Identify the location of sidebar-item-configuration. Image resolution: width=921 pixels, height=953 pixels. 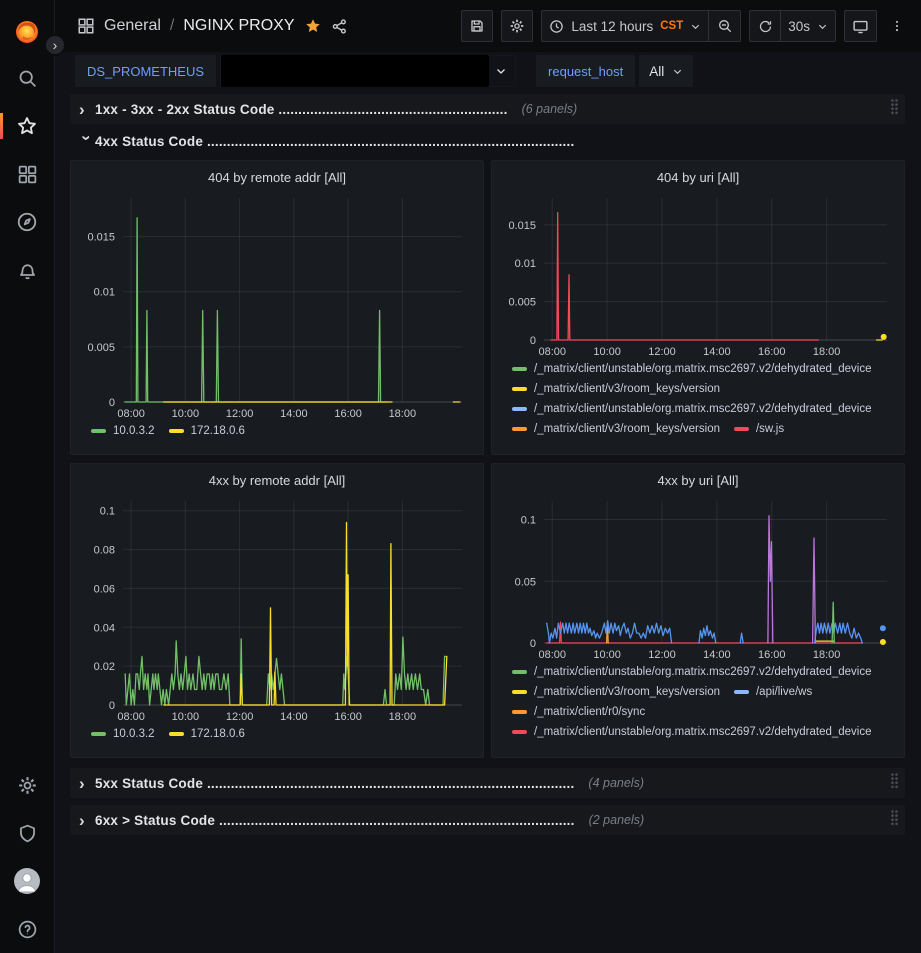
(27, 785).